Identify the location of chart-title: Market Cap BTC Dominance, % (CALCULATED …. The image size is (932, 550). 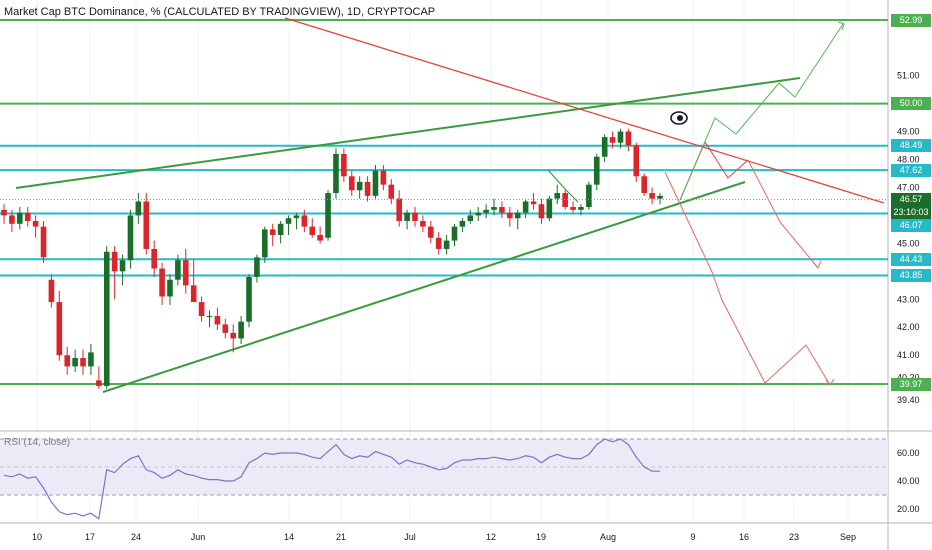
(220, 12).